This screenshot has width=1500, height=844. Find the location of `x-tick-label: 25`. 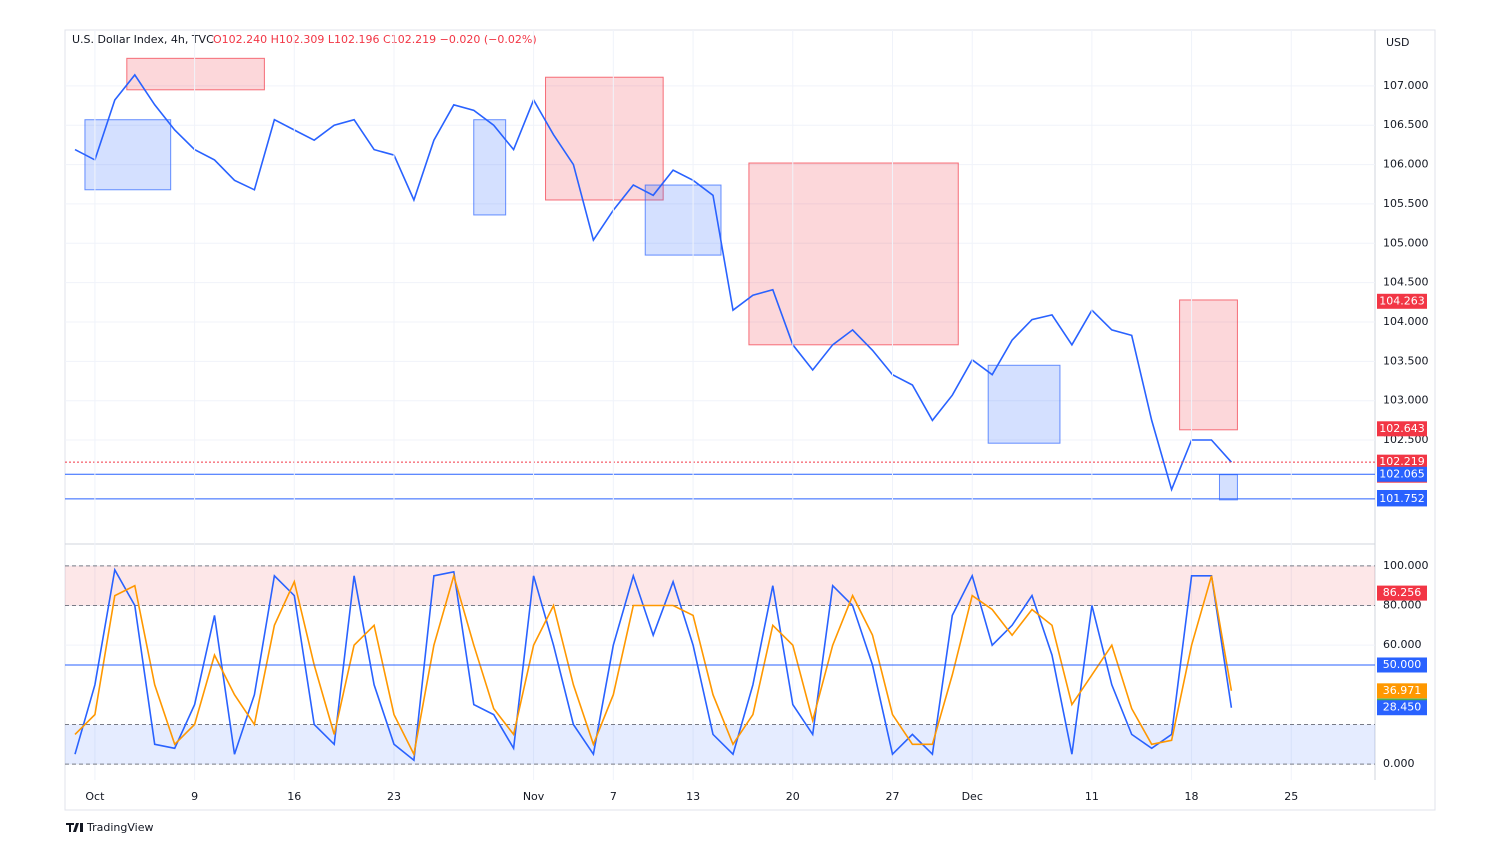

x-tick-label: 25 is located at coordinates (1291, 796).